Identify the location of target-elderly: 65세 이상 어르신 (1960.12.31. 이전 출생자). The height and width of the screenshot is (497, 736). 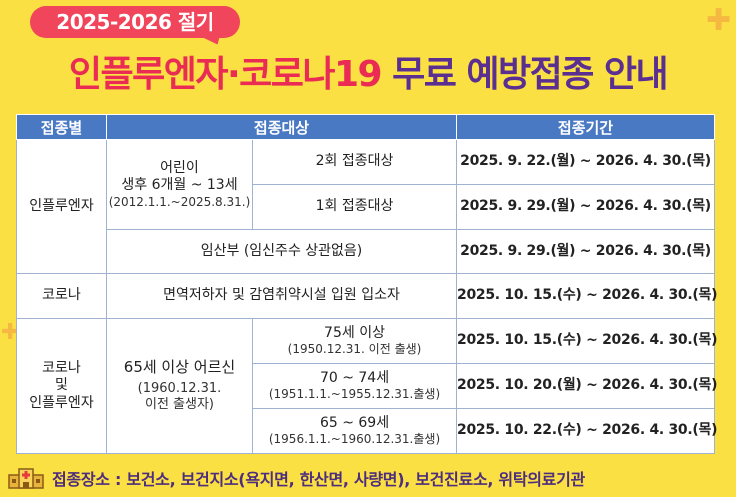
(179, 386).